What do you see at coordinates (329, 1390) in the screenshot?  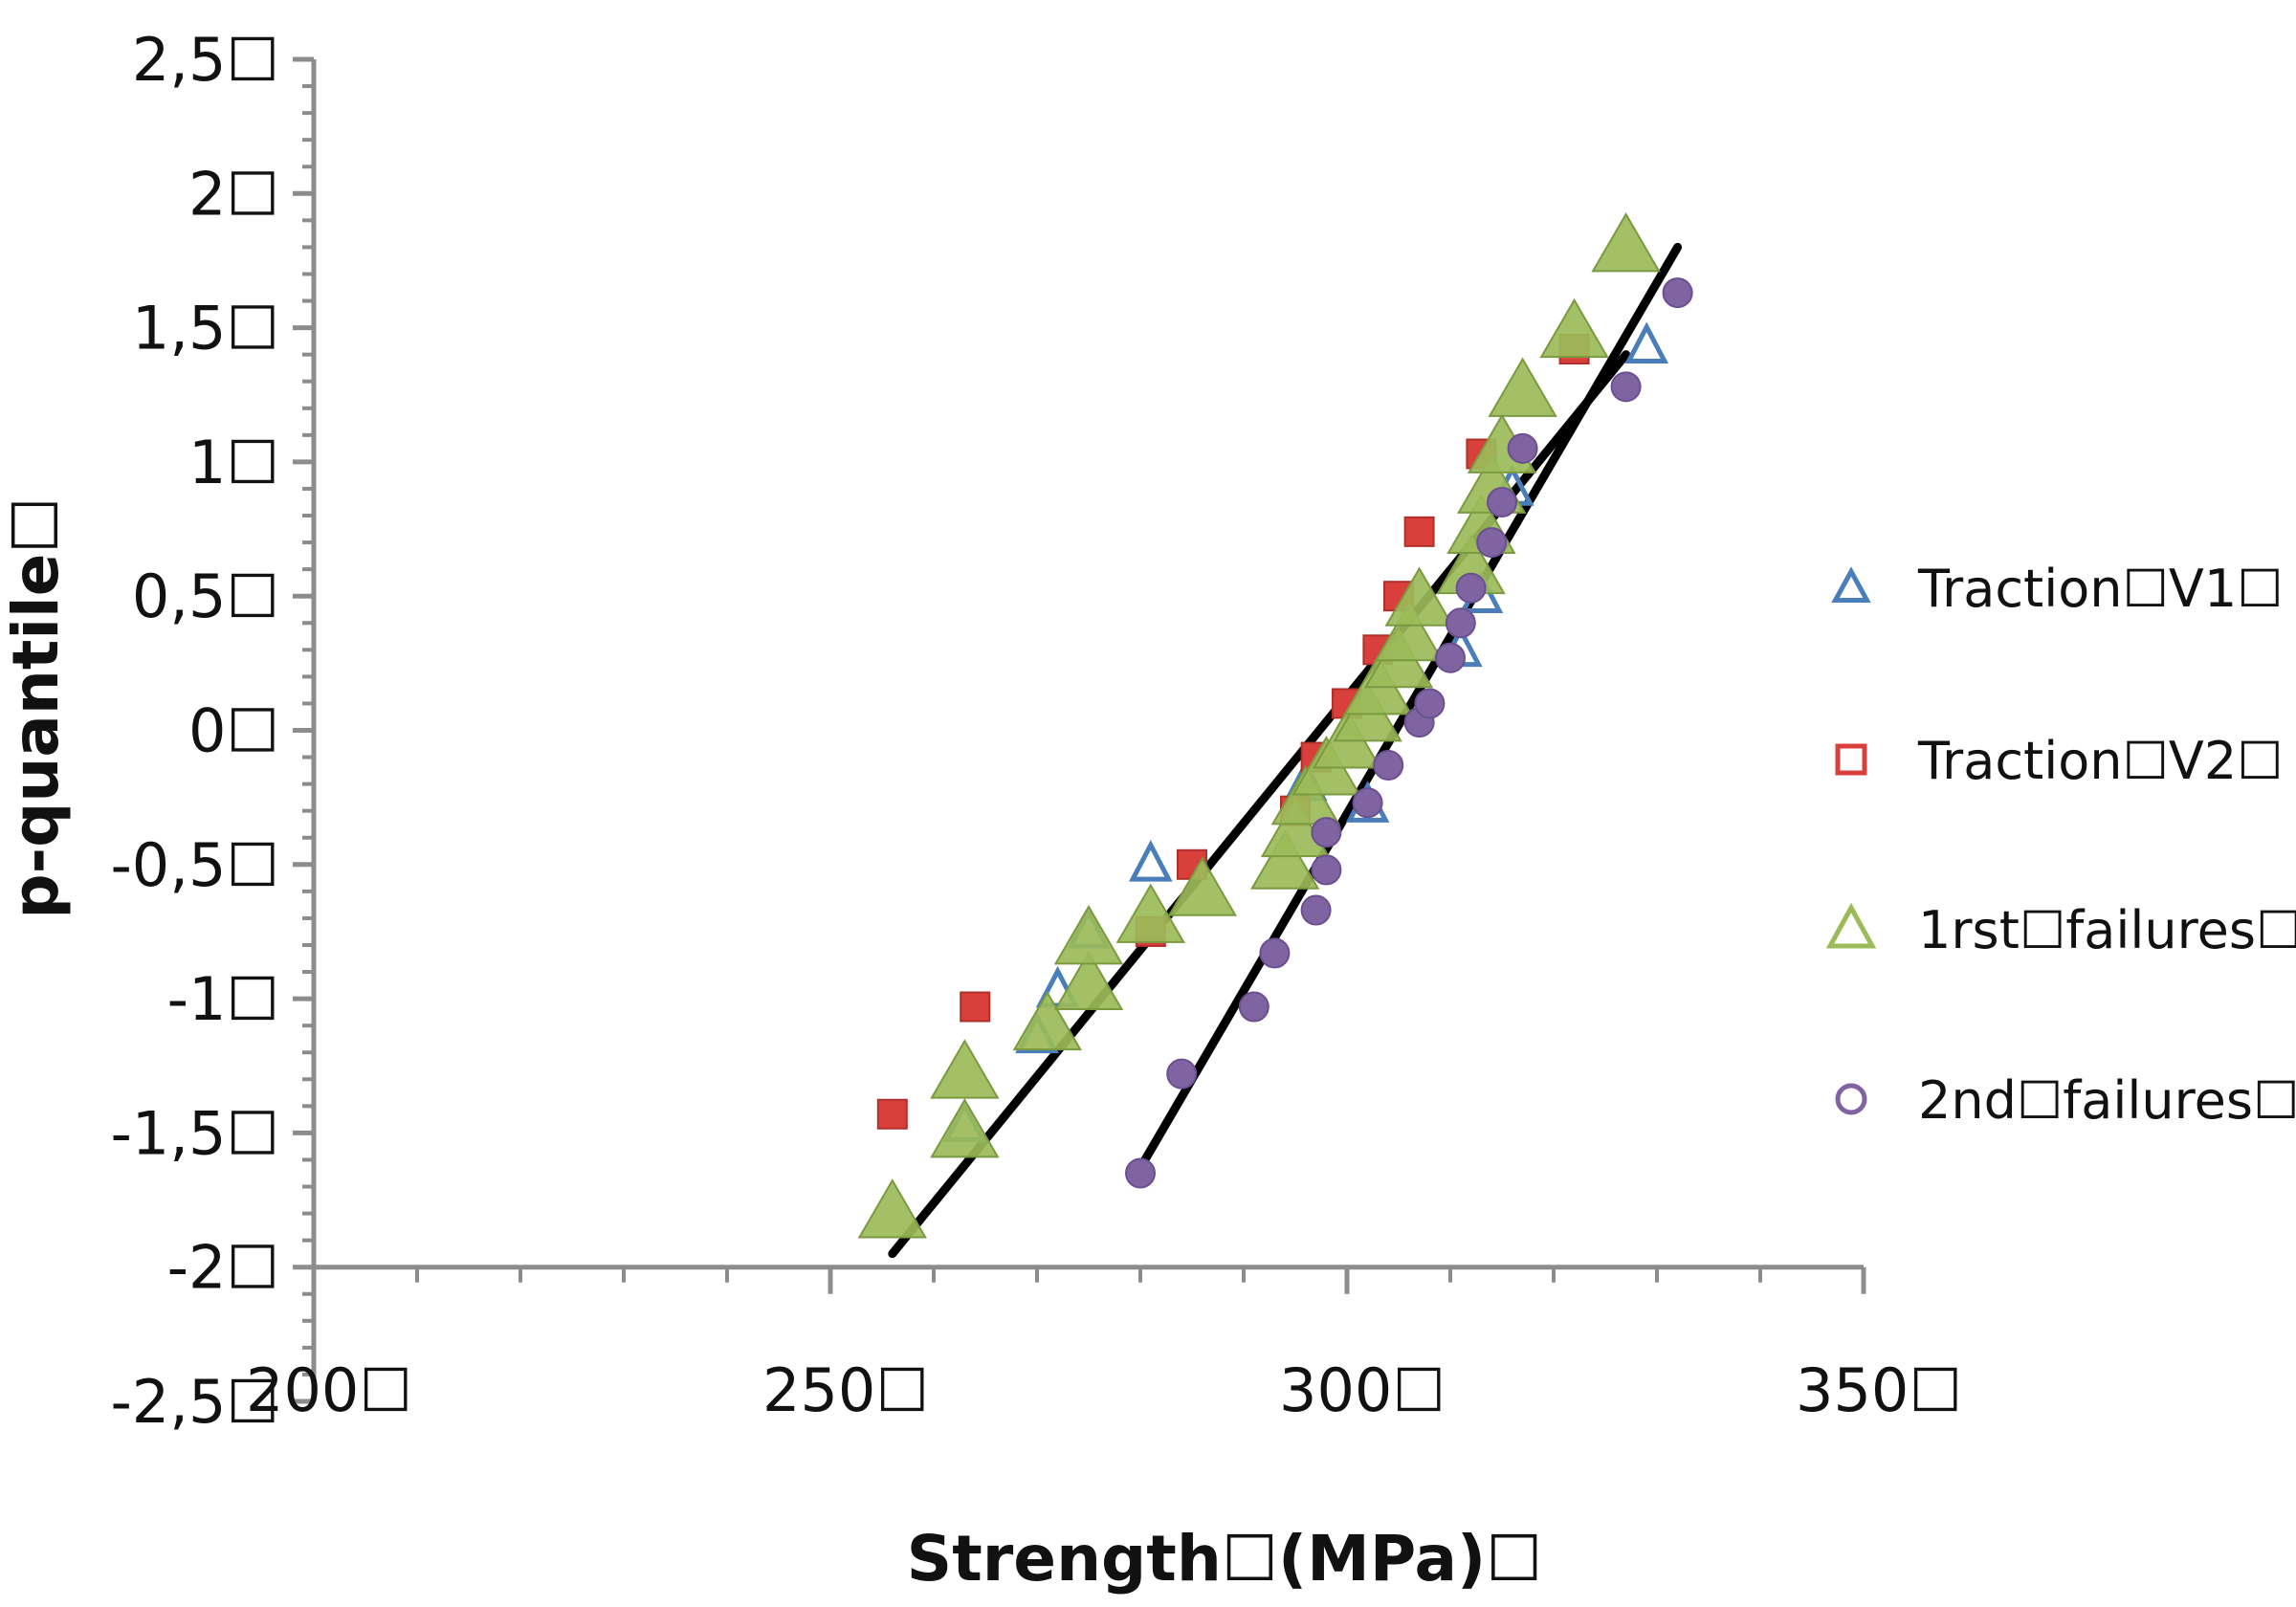 I see `x-tick-label: 200☐` at bounding box center [329, 1390].